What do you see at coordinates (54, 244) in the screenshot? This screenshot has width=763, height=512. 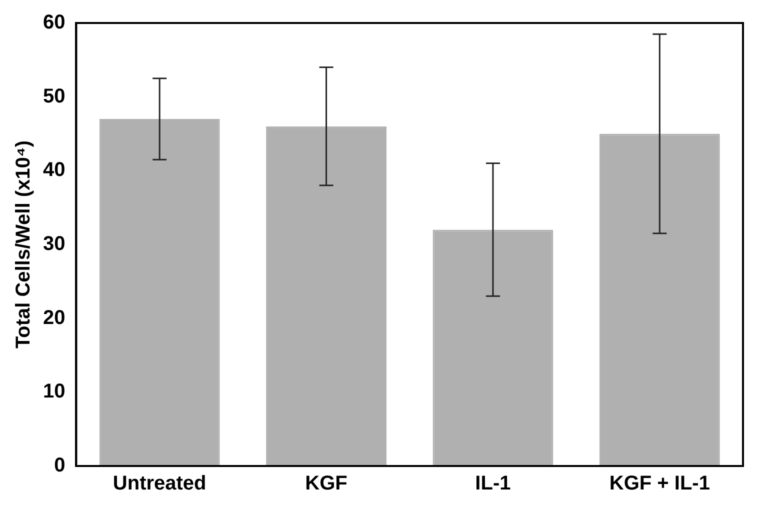 I see `y-tick-label: 30` at bounding box center [54, 244].